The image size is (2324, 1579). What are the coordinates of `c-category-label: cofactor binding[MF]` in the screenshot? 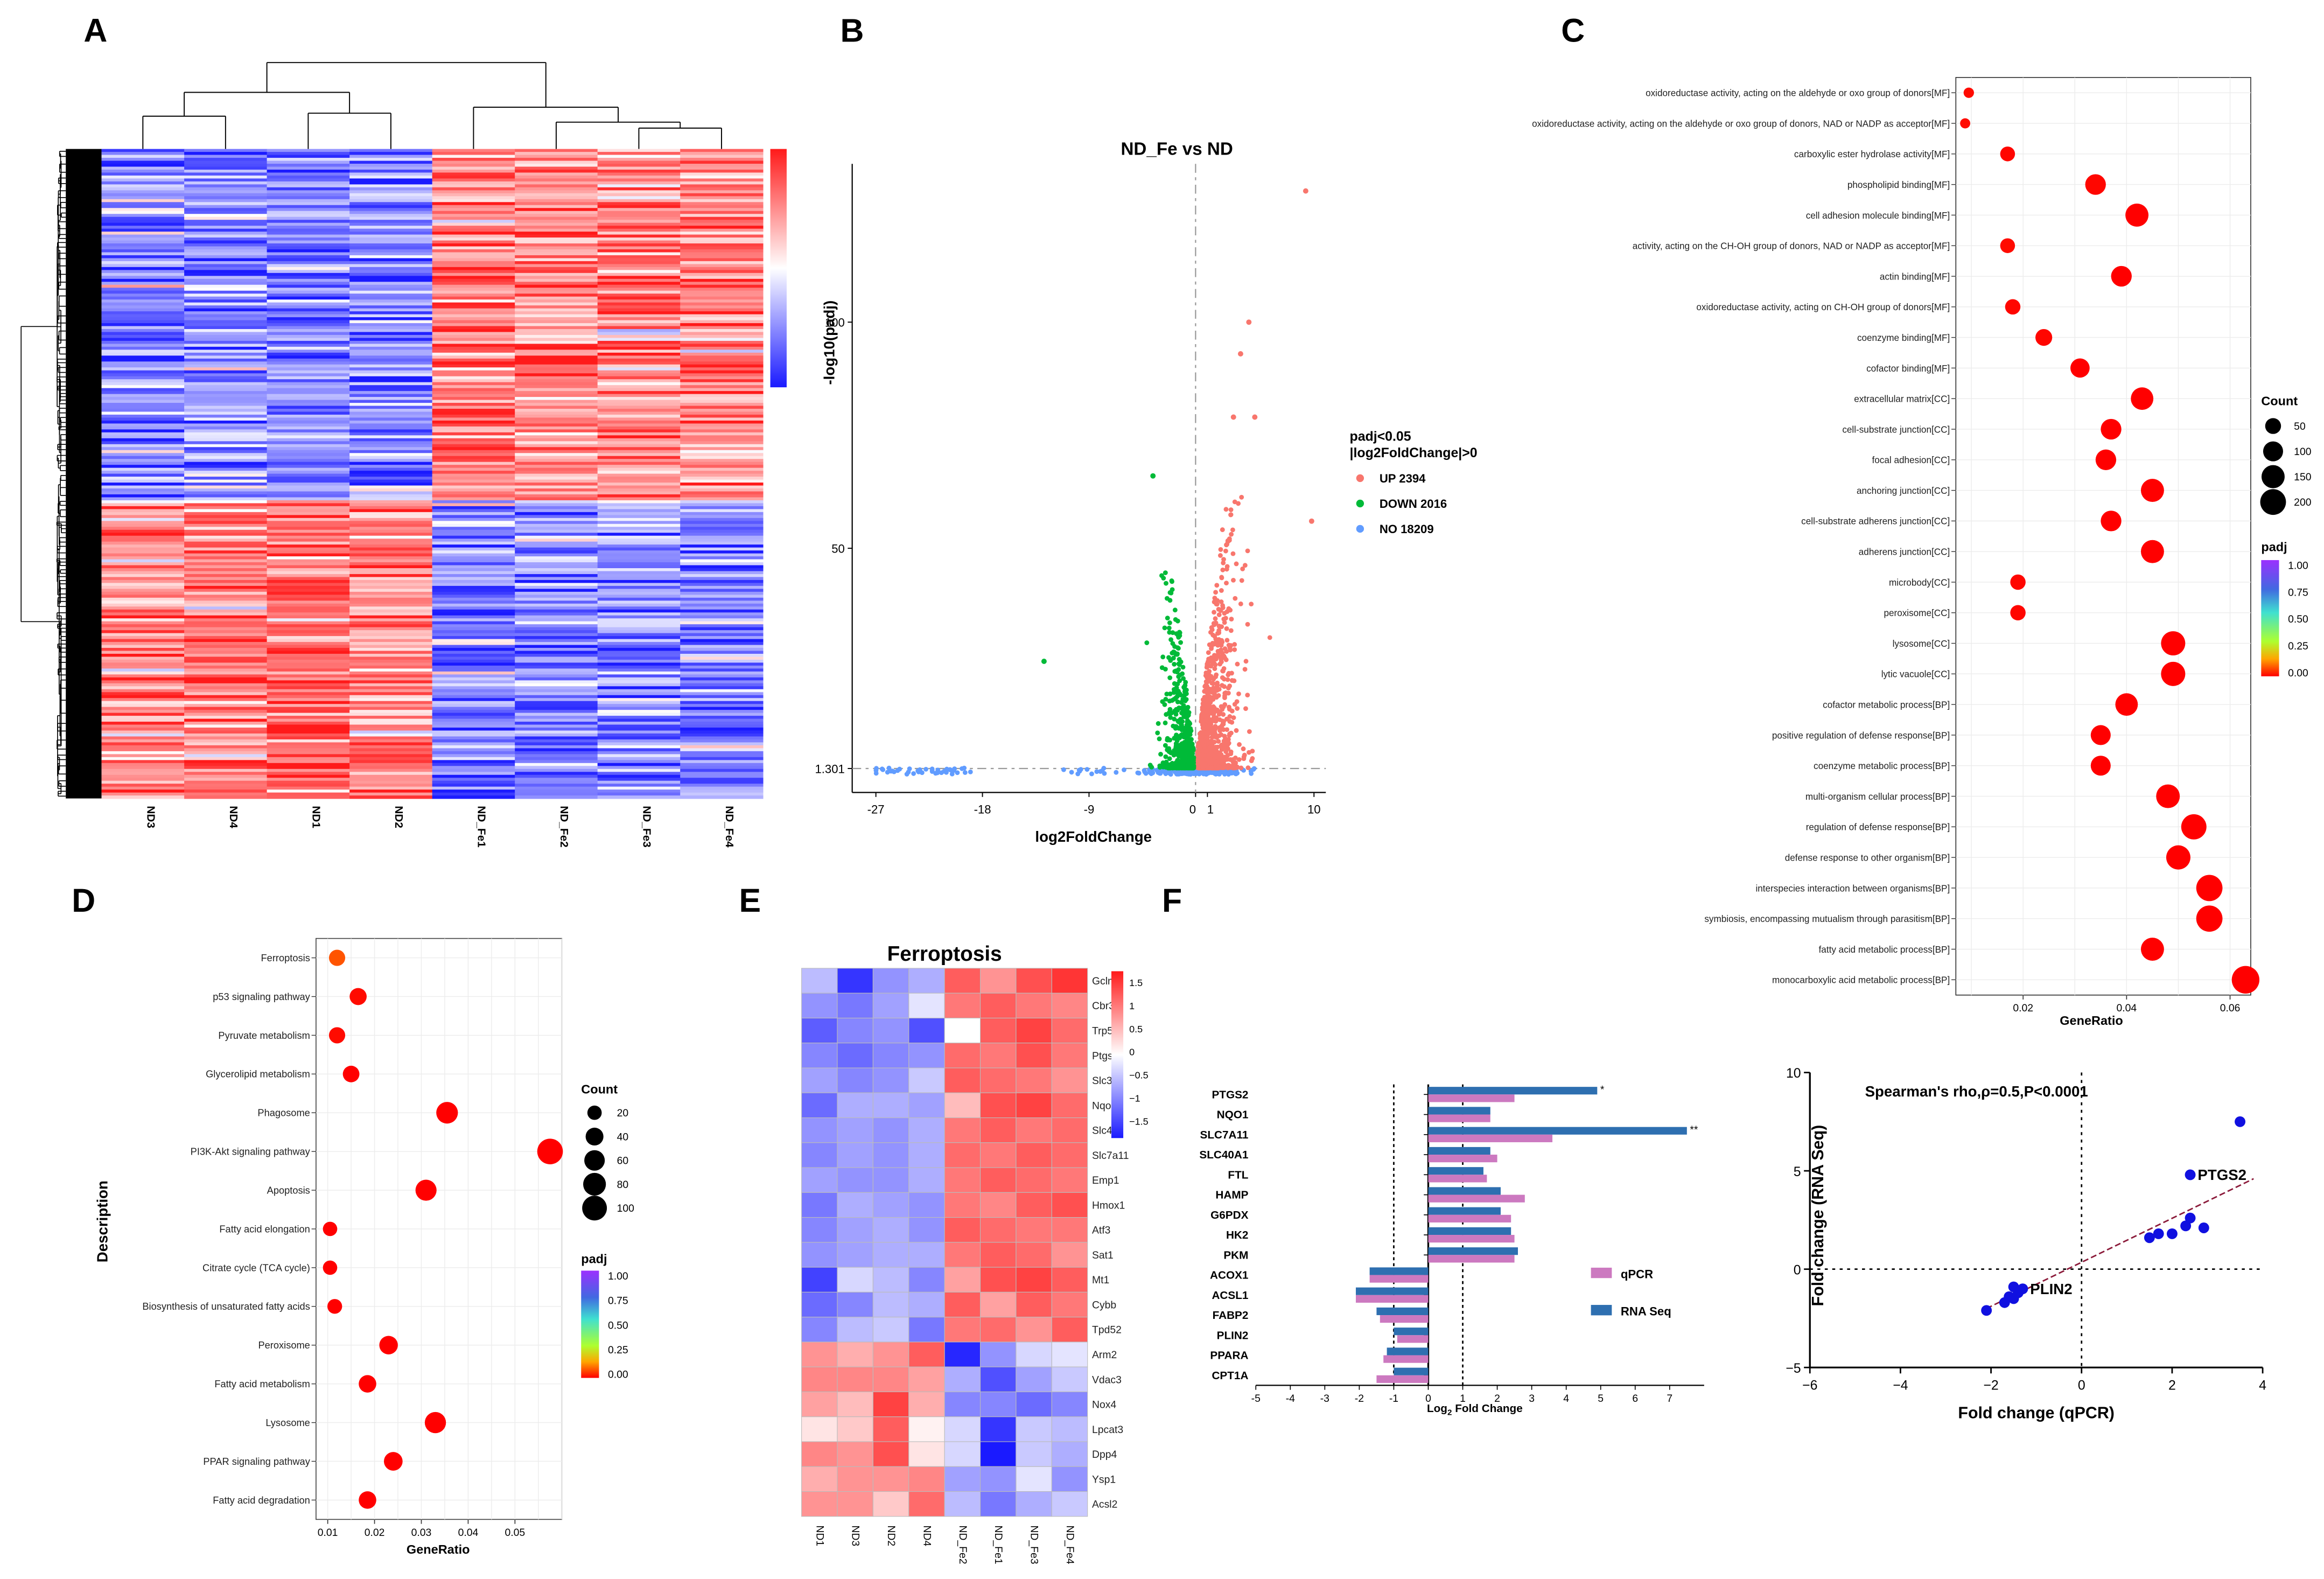 It's located at (1908, 368).